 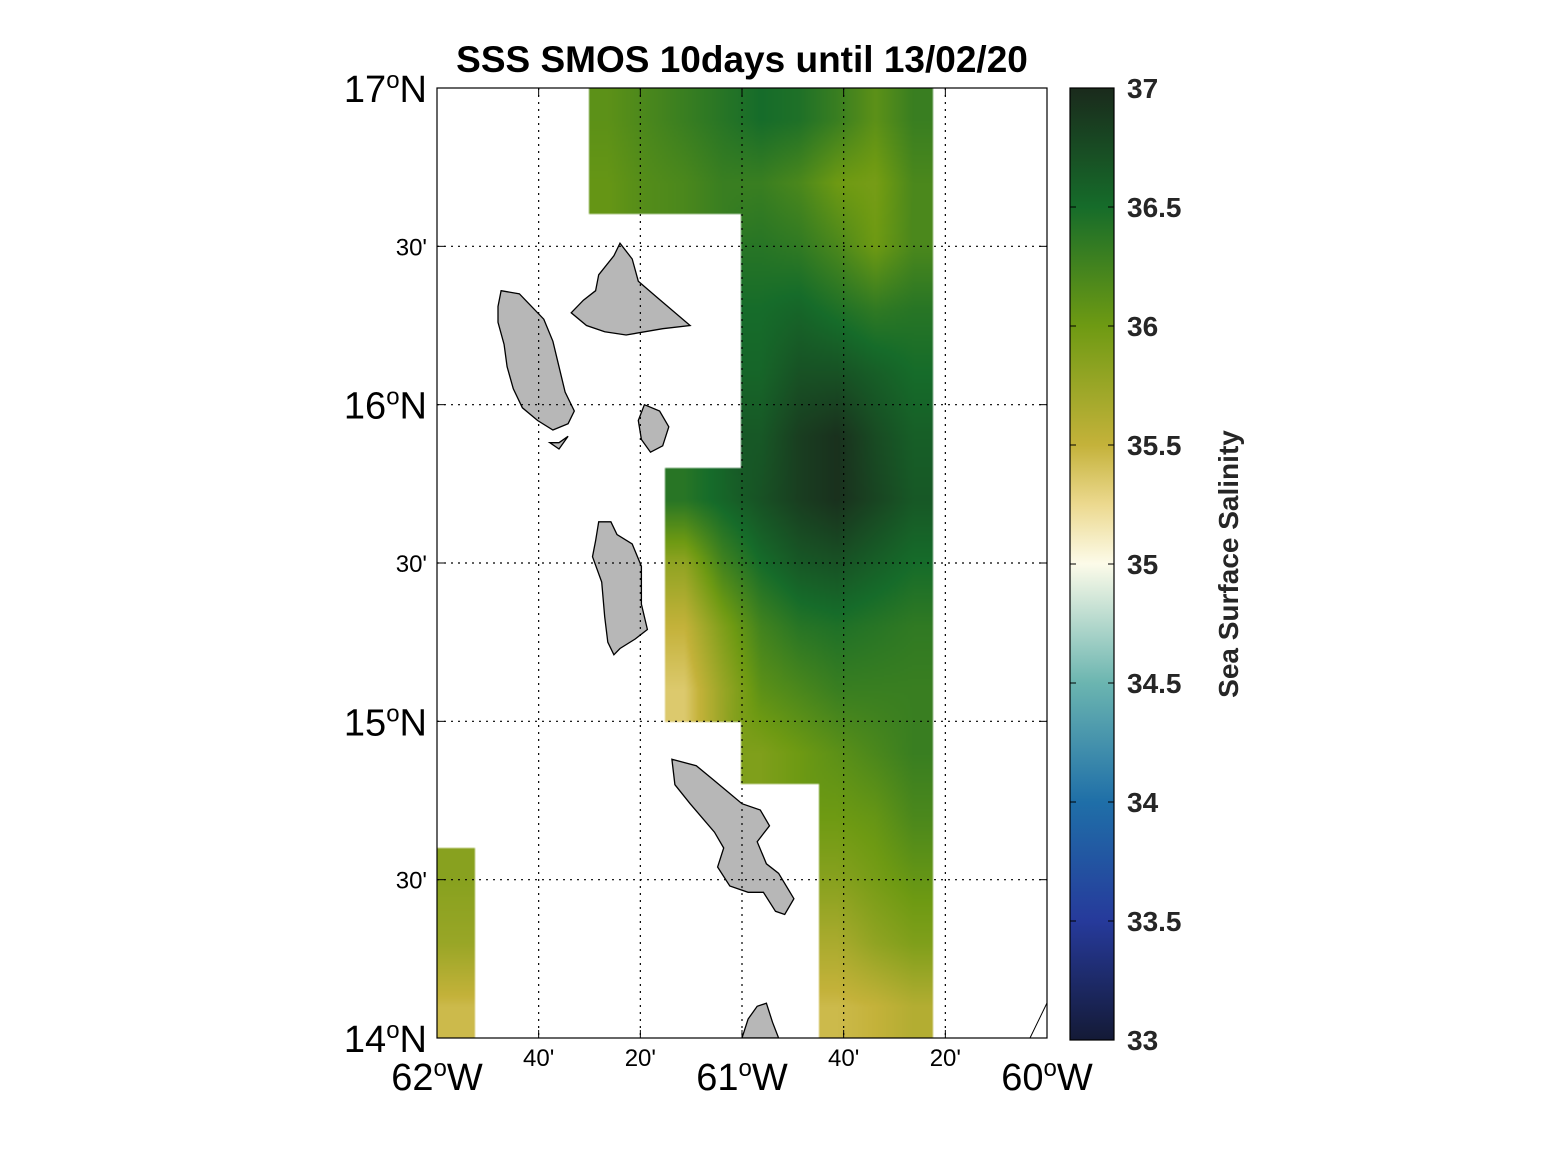 I want to click on y-tick-label: 15oN, so click(x=385, y=722).